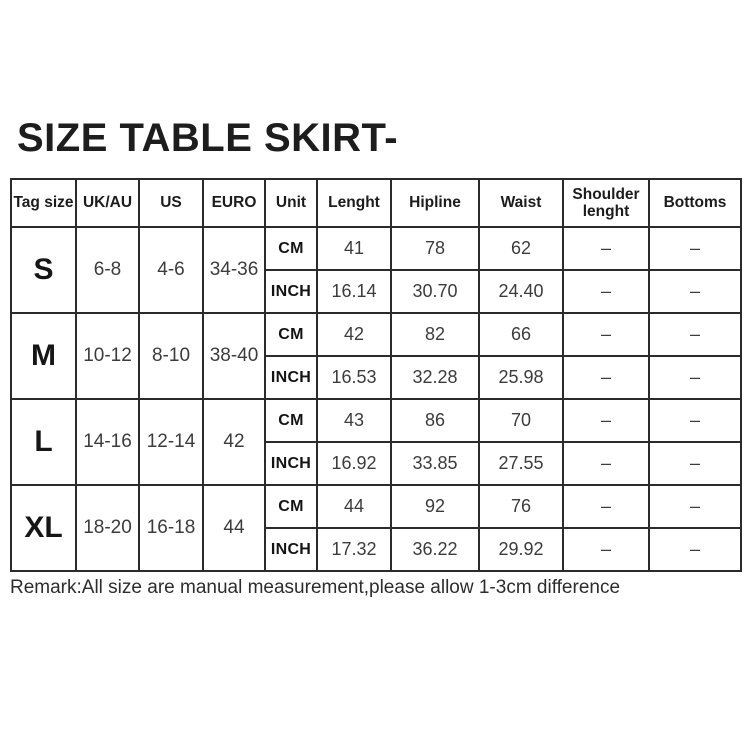 Image resolution: width=750 pixels, height=750 pixels. What do you see at coordinates (354, 334) in the screenshot?
I see `size-m-cm-lenght: 42` at bounding box center [354, 334].